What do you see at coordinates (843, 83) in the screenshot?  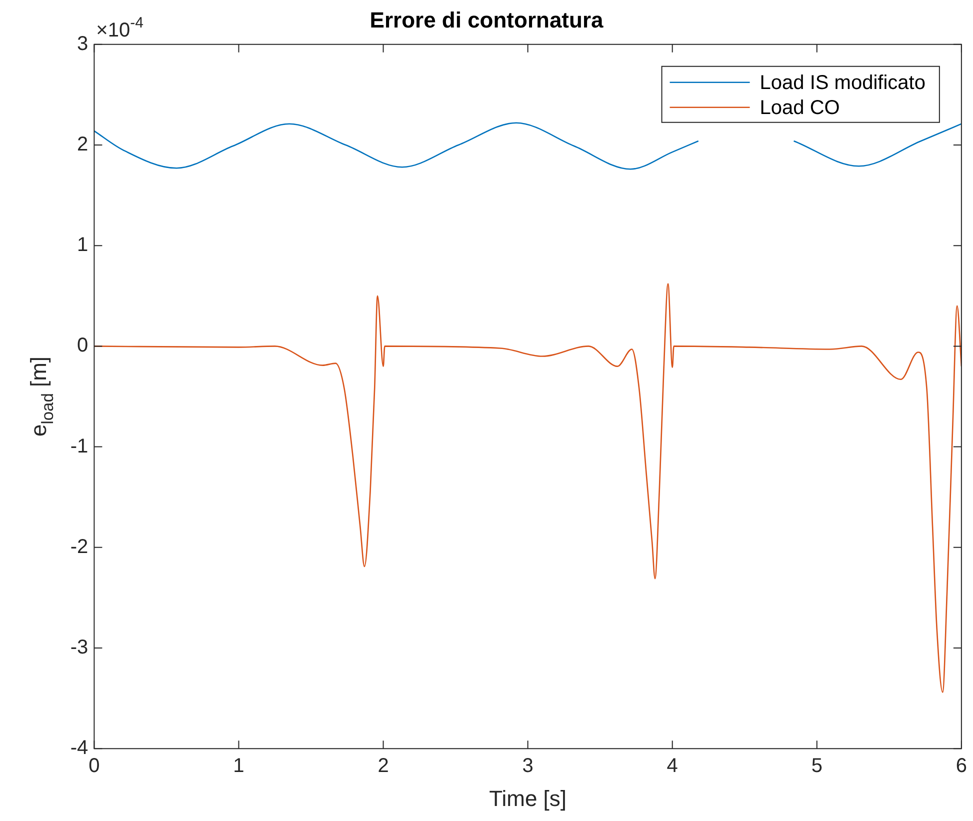 I see `legend-label: Load IS modificato` at bounding box center [843, 83].